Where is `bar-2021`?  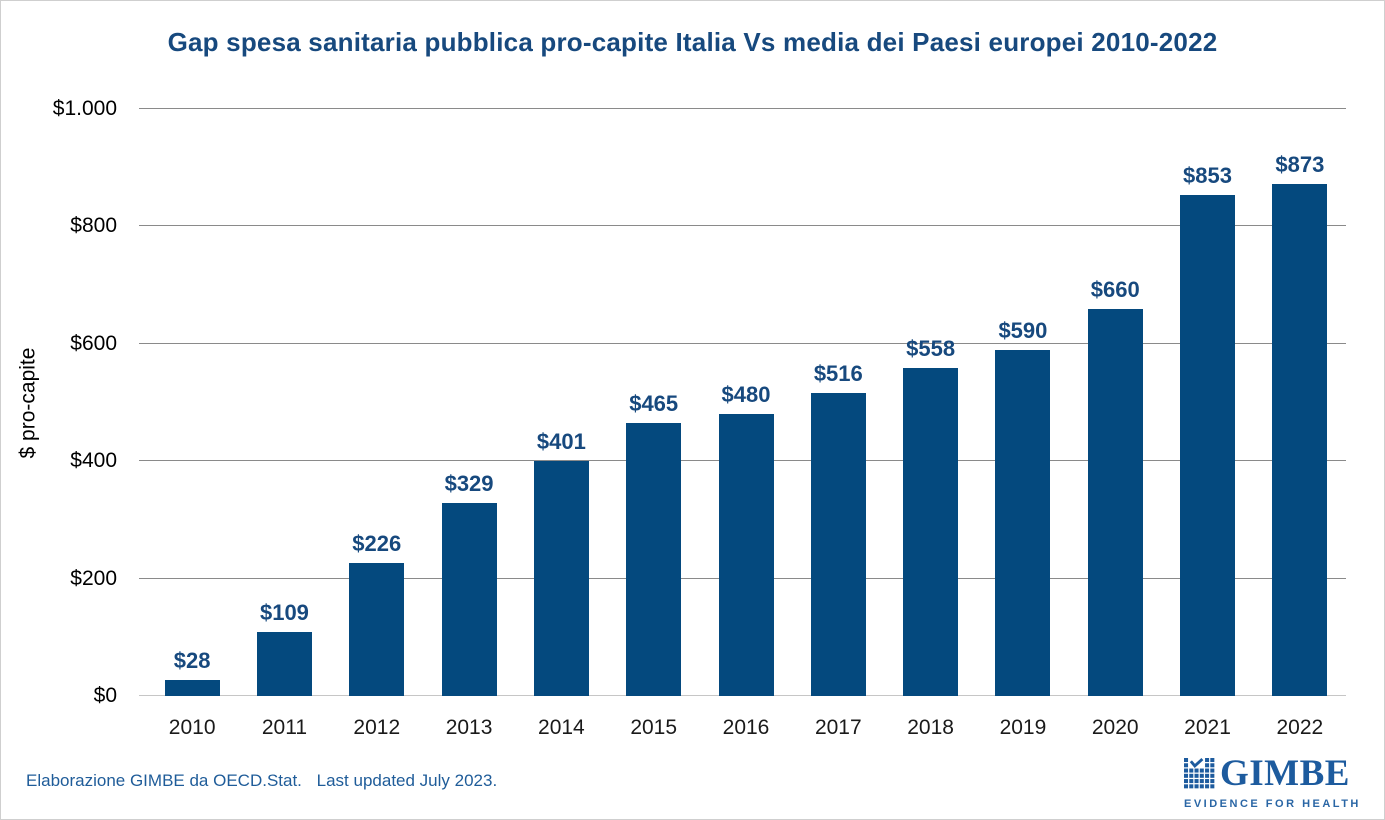
bar-2021 is located at coordinates (1208, 445).